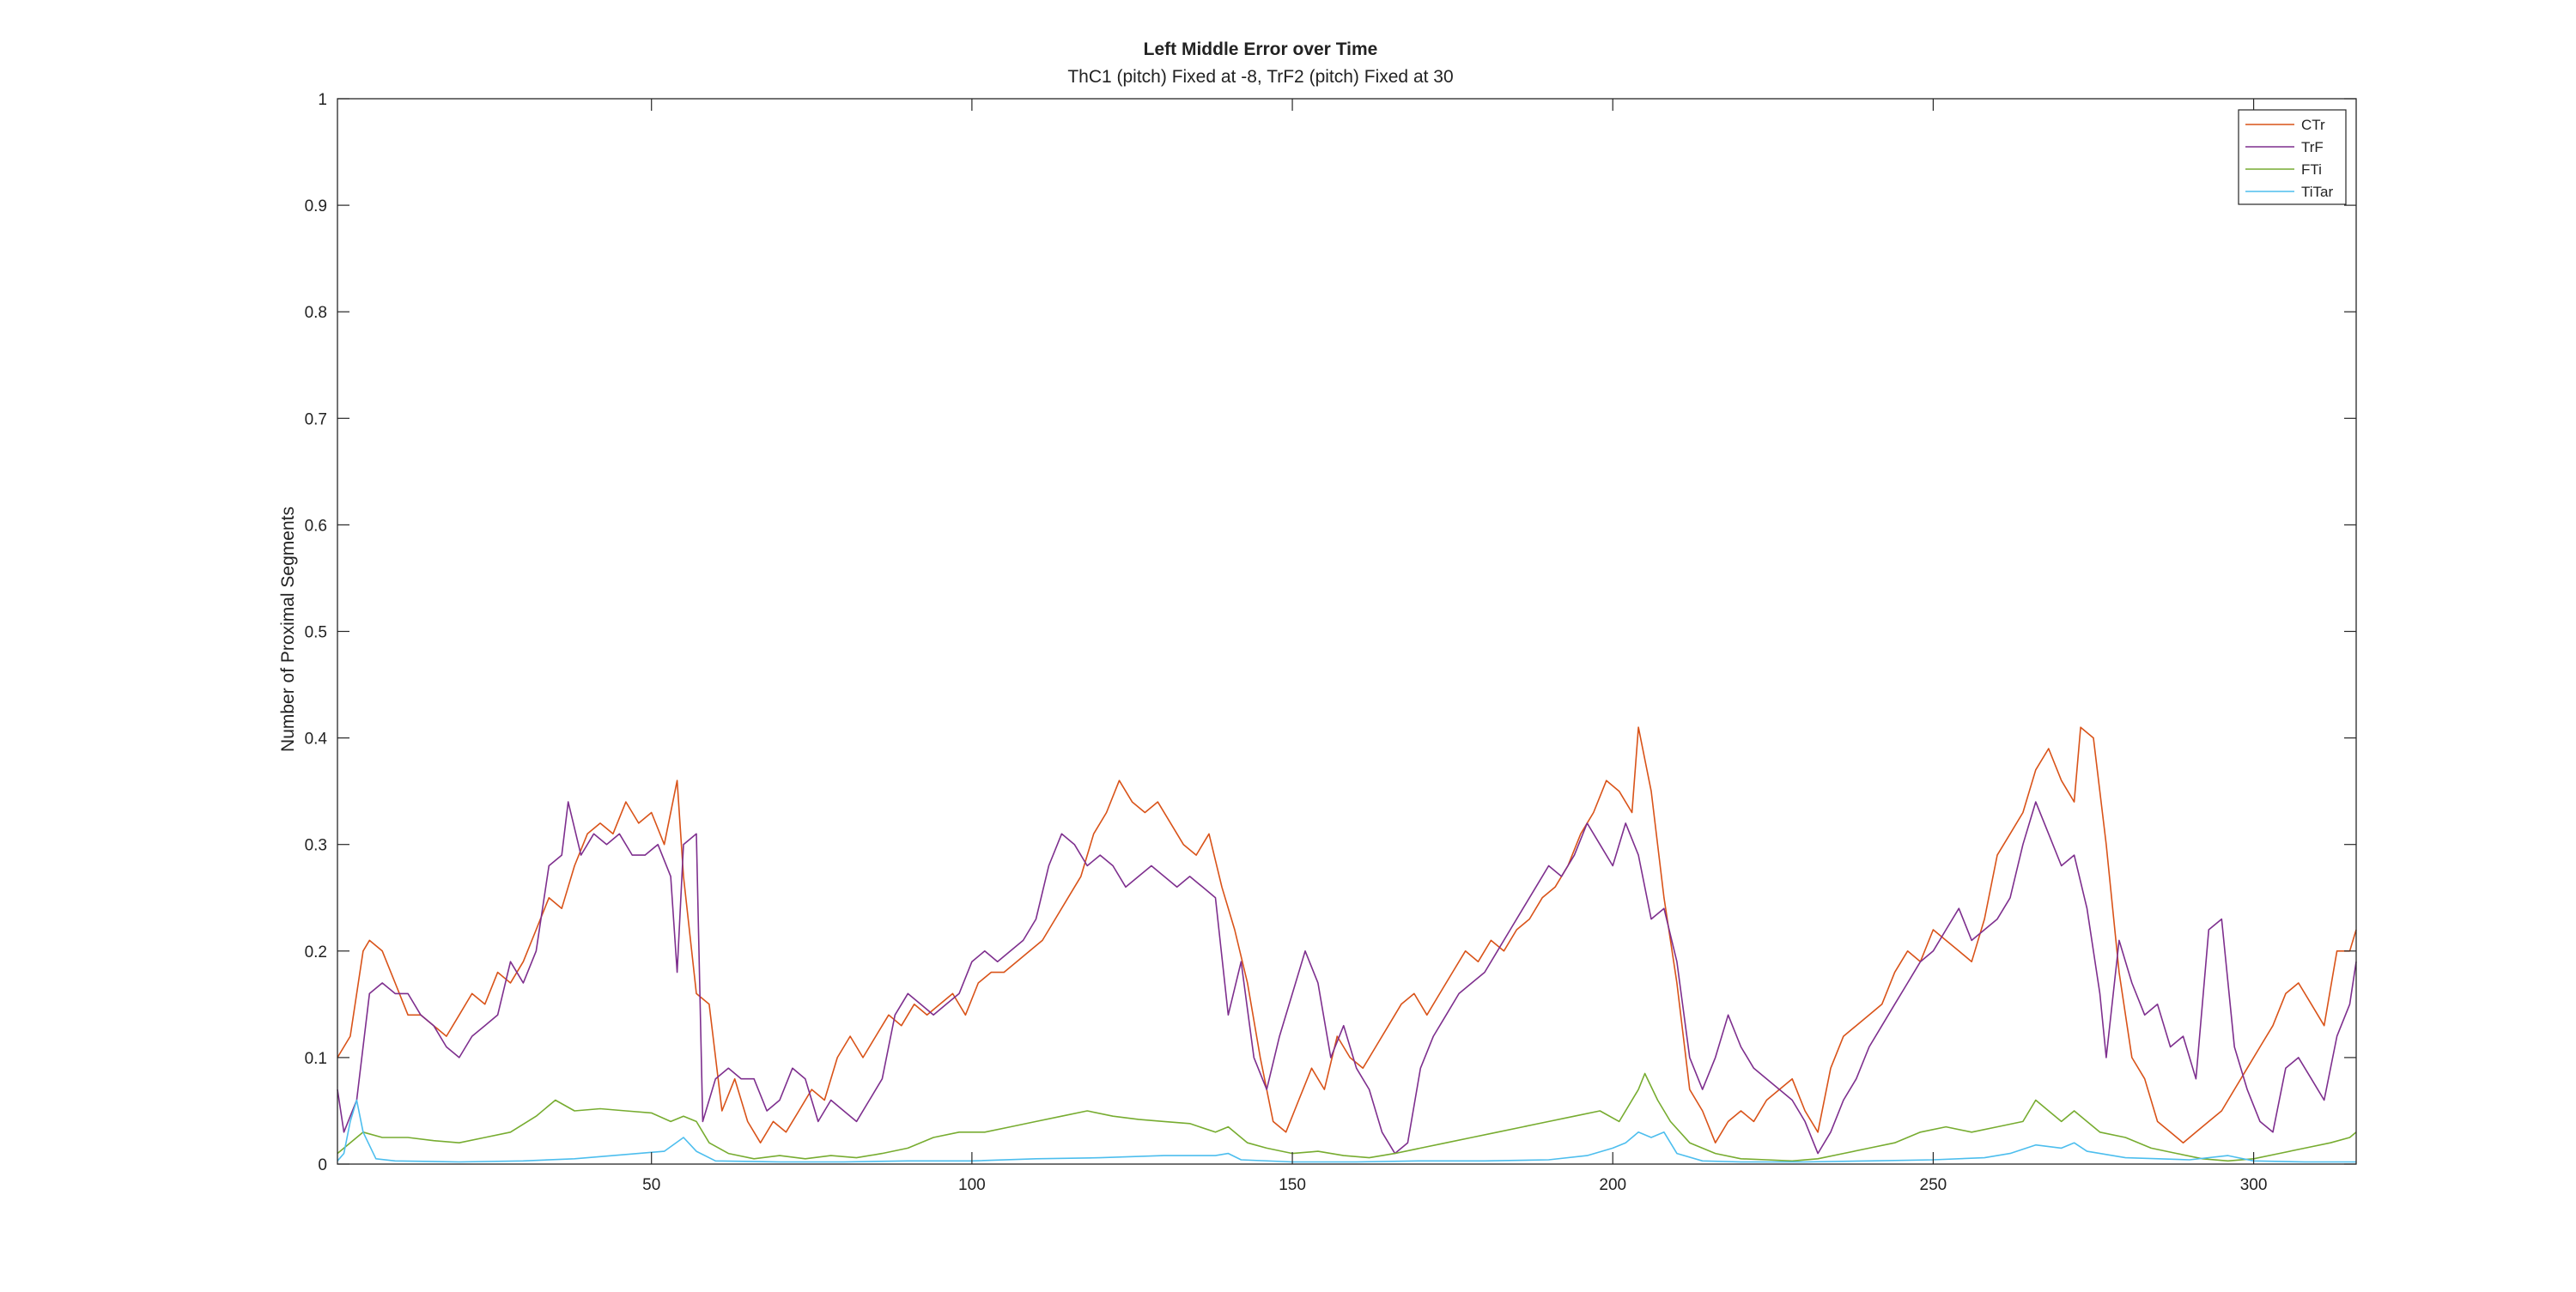 This screenshot has height=1292, width=2576. I want to click on x-tick-label: 150, so click(1292, 1185).